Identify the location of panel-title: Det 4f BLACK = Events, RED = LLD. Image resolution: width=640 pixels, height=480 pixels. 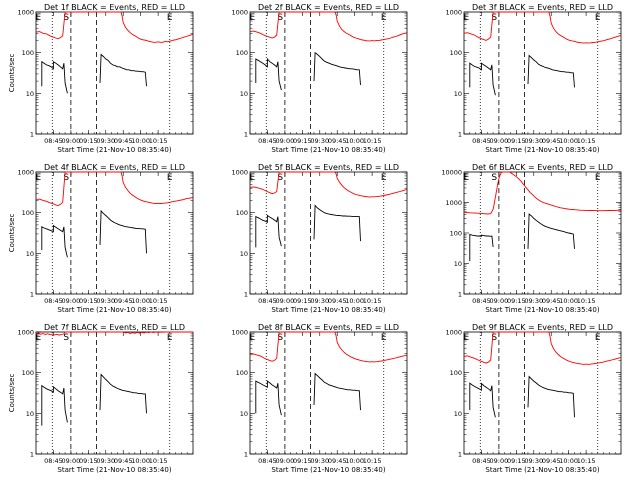
(114, 167).